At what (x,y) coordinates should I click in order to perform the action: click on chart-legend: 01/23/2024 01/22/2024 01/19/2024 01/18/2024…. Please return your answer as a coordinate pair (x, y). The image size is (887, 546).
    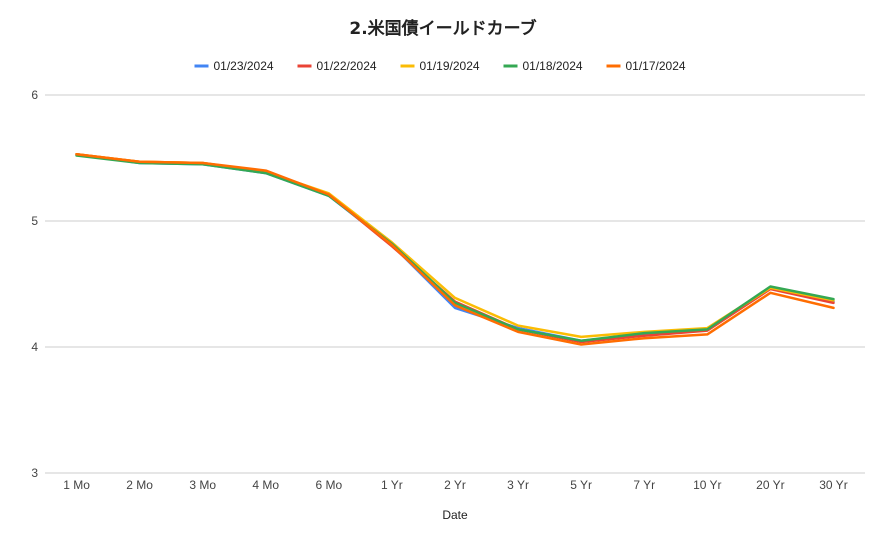
    Looking at the image, I should click on (440, 66).